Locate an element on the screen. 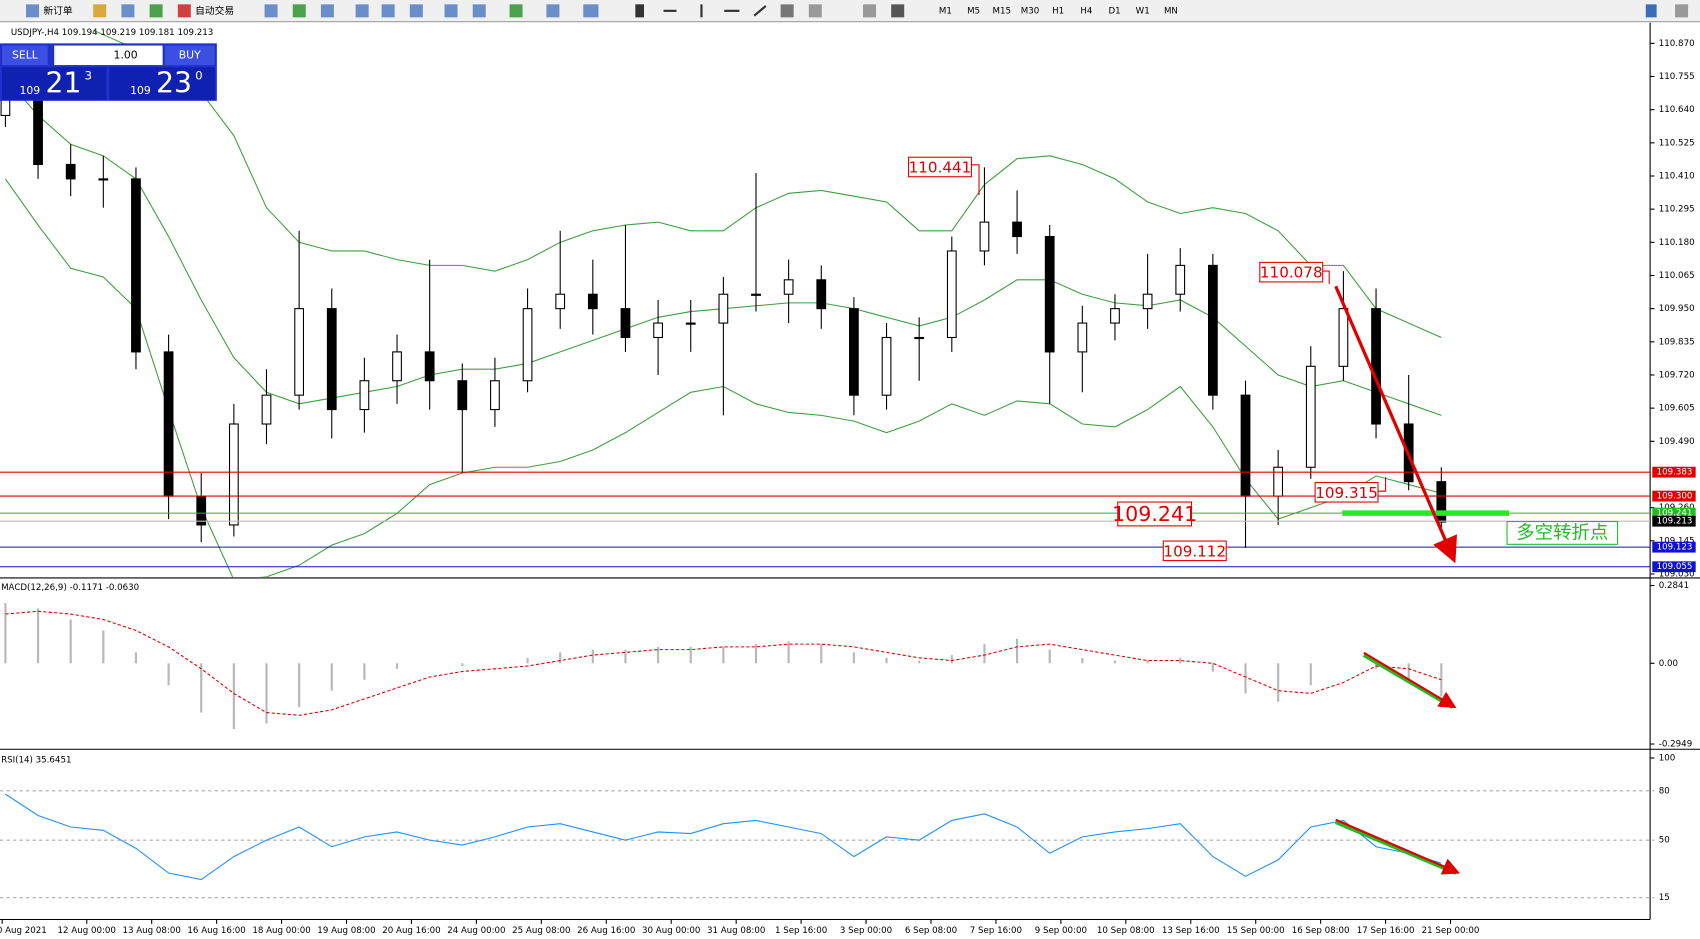 The image size is (1700, 939). time-label: 13 Sep 16:00 is located at coordinates (1191, 931).